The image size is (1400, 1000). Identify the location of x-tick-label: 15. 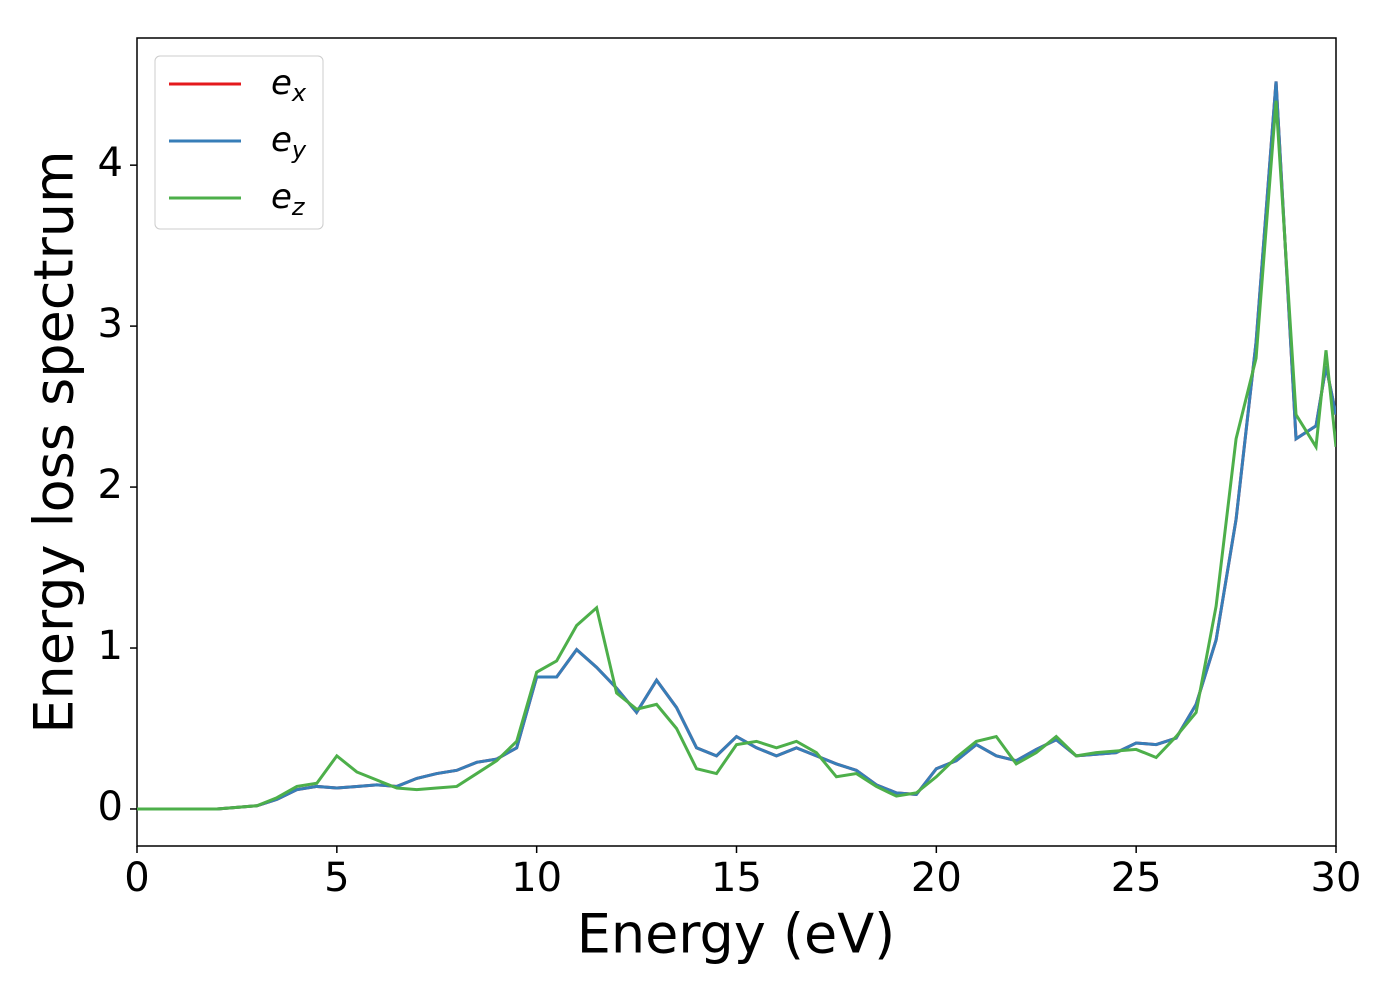
(736, 878).